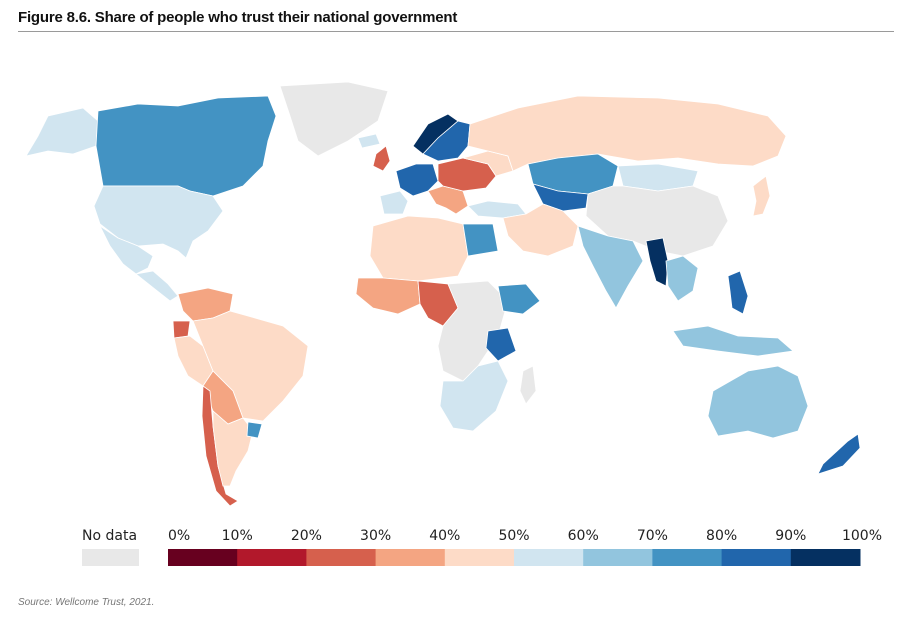 The image size is (903, 617). Describe the element at coordinates (513, 536) in the screenshot. I see `legend-tick-label: 50%` at that location.